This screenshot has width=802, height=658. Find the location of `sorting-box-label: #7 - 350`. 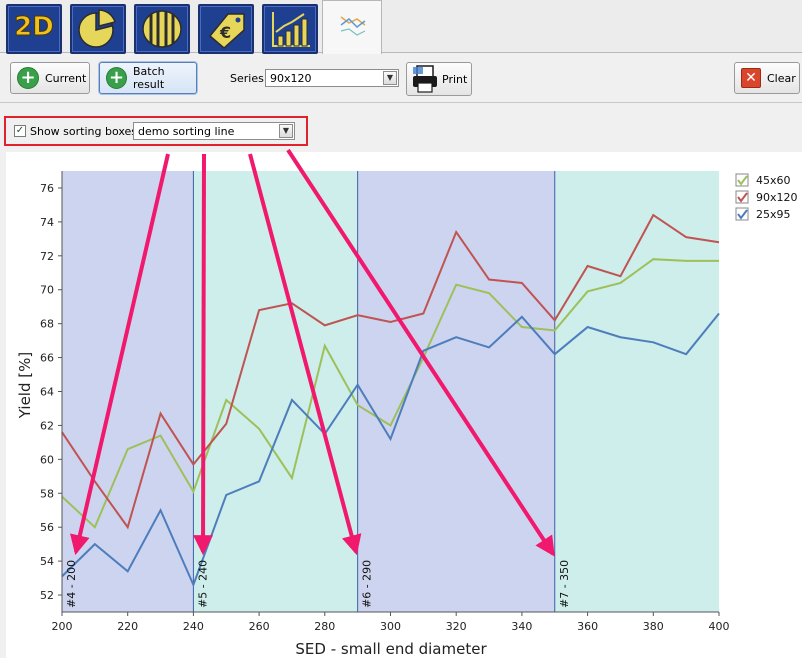

sorting-box-label: #7 - 350 is located at coordinates (564, 584).